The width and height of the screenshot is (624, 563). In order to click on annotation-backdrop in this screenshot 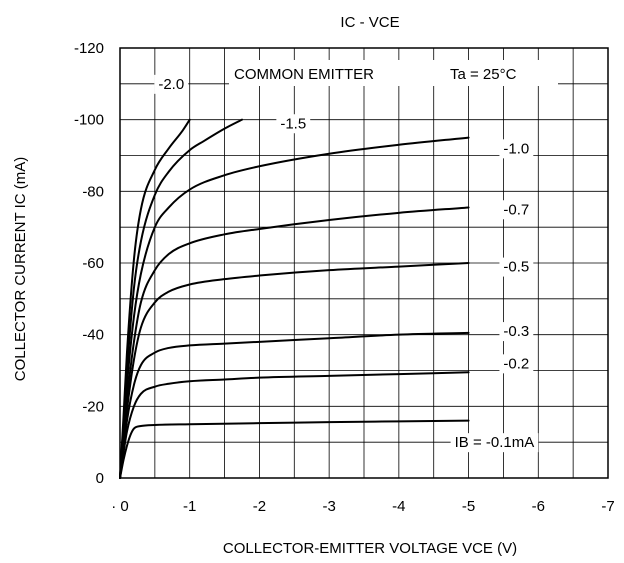, I will do `click(393, 73)`.